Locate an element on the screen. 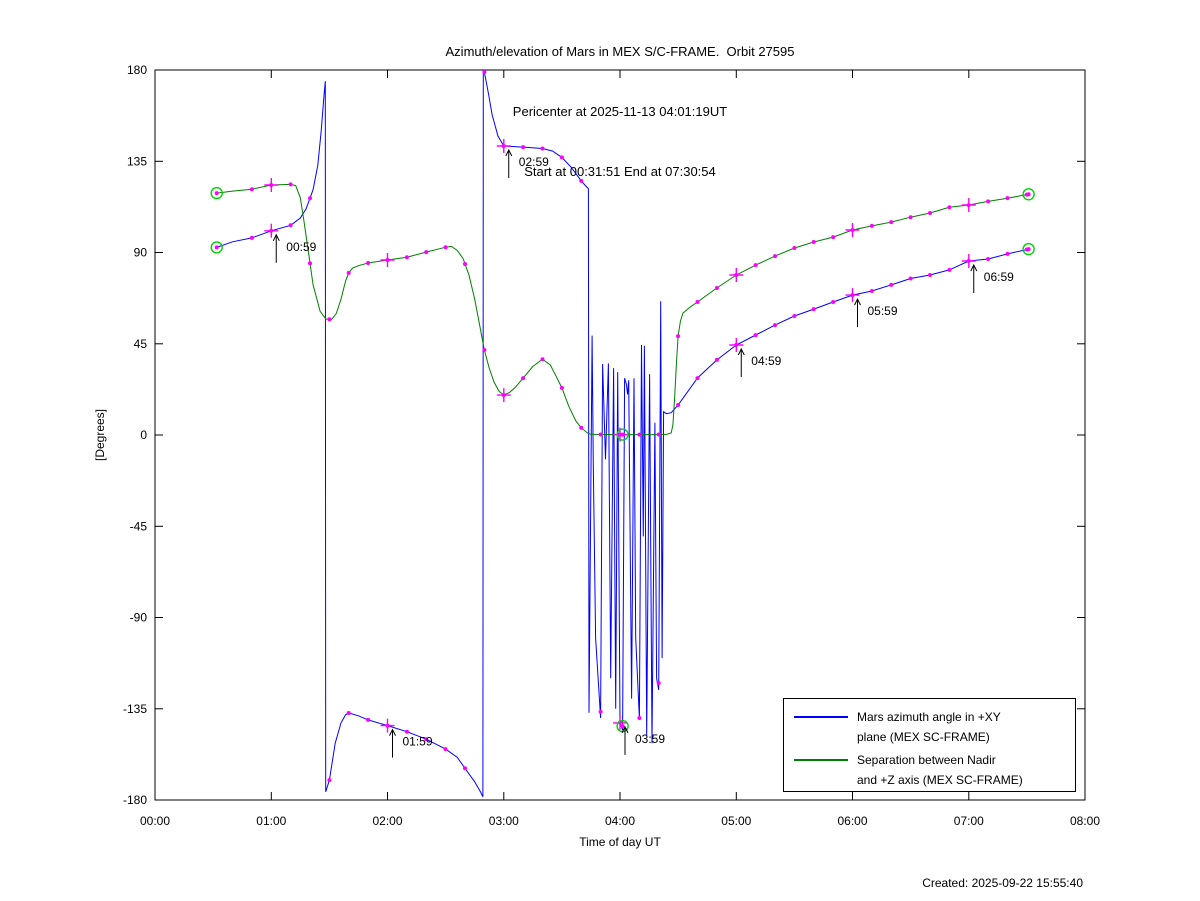  y-tick-label: 135 is located at coordinates (137, 161).